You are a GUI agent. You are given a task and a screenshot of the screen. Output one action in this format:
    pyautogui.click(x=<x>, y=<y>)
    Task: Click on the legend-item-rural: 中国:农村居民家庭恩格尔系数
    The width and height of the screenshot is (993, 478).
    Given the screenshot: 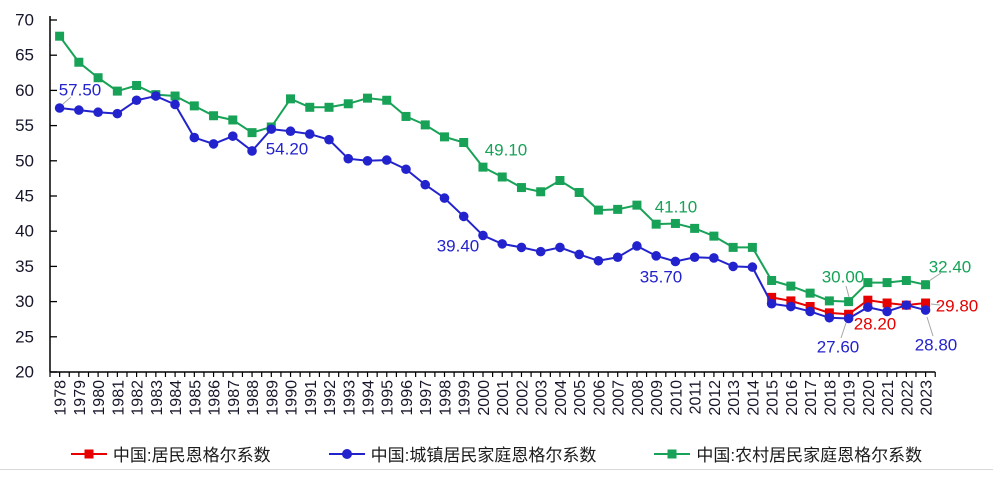 What is the action you would take?
    pyautogui.click(x=788, y=453)
    